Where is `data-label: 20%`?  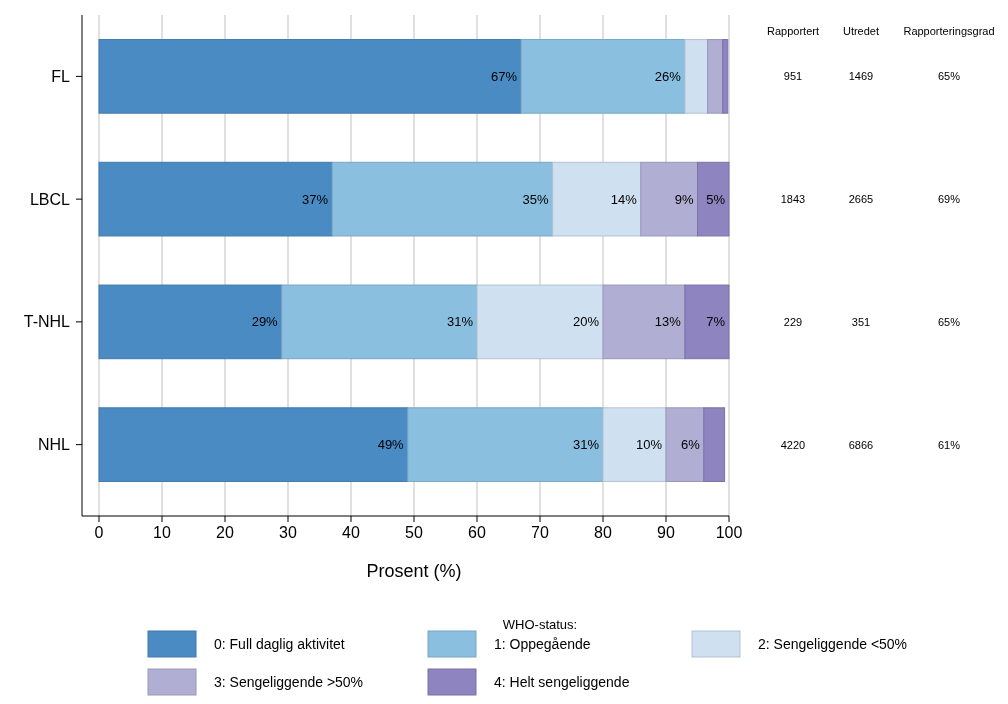
data-label: 20% is located at coordinates (586, 322).